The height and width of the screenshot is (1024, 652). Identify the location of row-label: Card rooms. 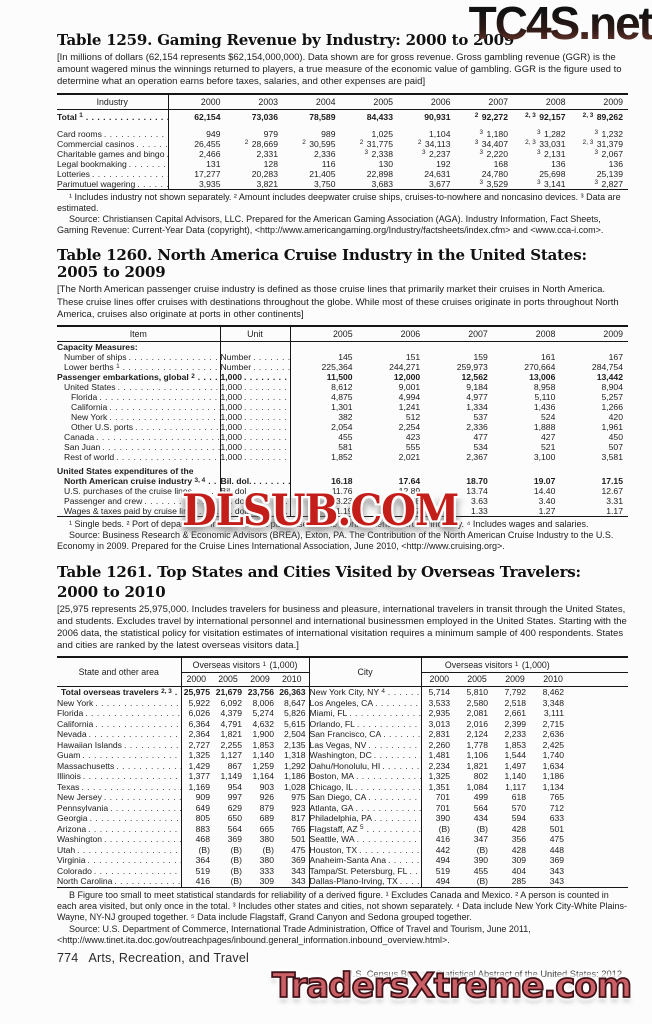
(113, 133).